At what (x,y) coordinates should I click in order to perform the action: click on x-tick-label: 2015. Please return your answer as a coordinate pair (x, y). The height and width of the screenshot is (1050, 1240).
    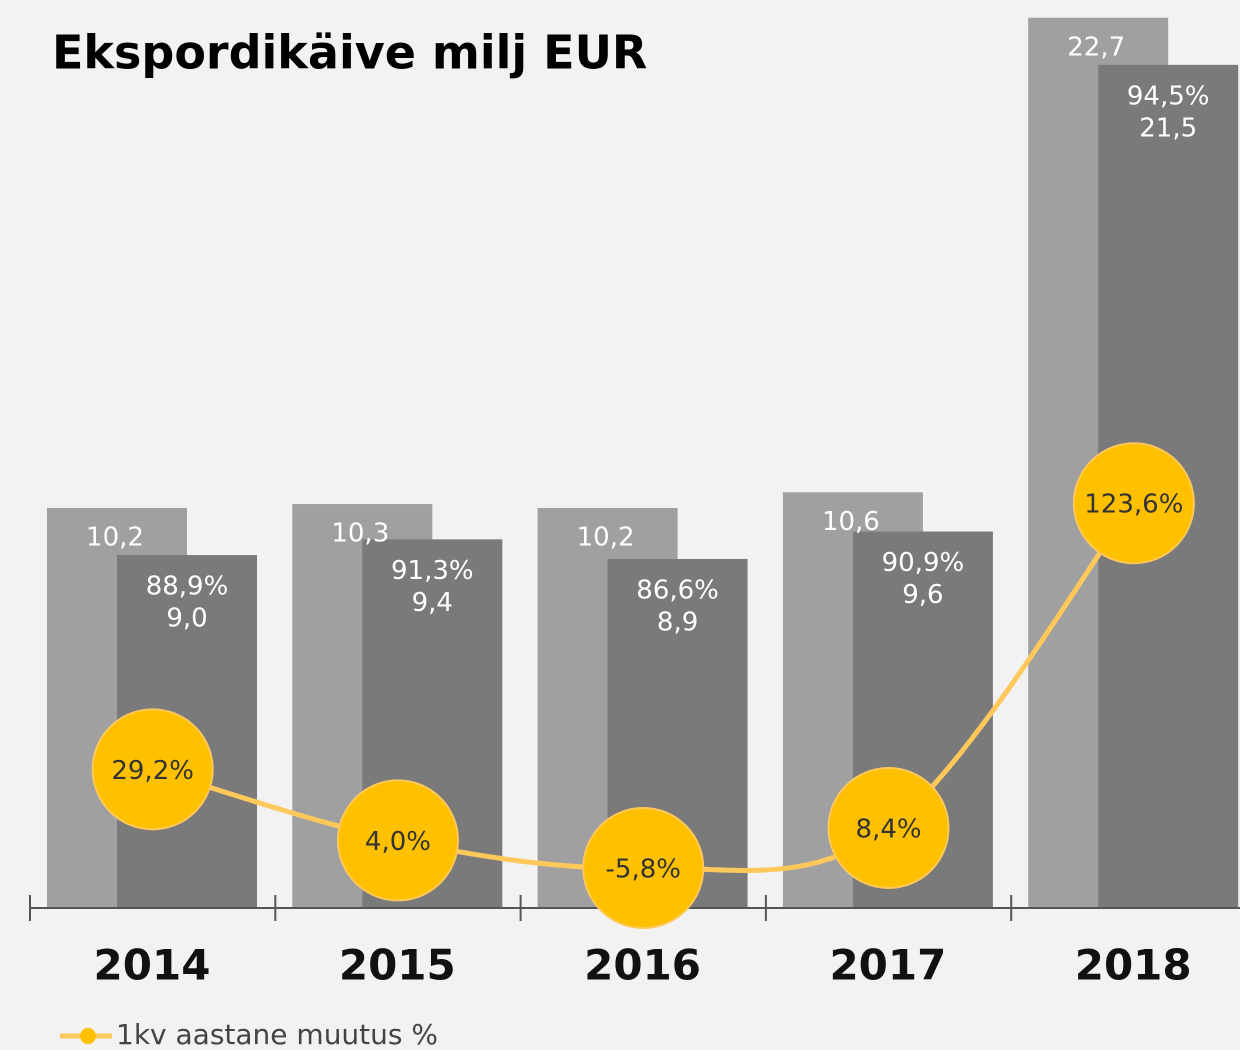
    Looking at the image, I should click on (397, 965).